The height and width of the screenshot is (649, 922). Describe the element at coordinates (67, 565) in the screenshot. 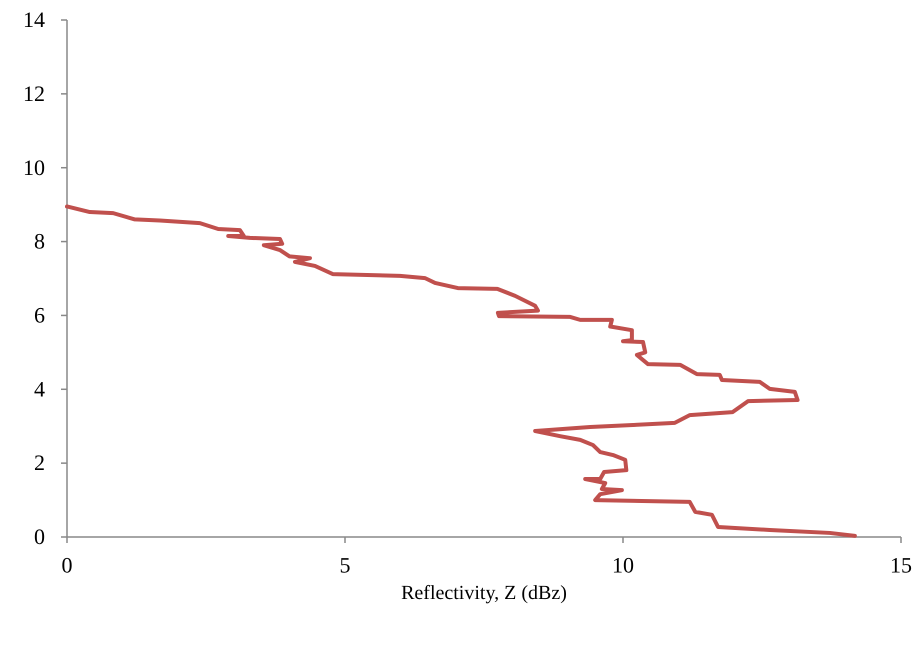

I see `x-tick-label: 0` at that location.